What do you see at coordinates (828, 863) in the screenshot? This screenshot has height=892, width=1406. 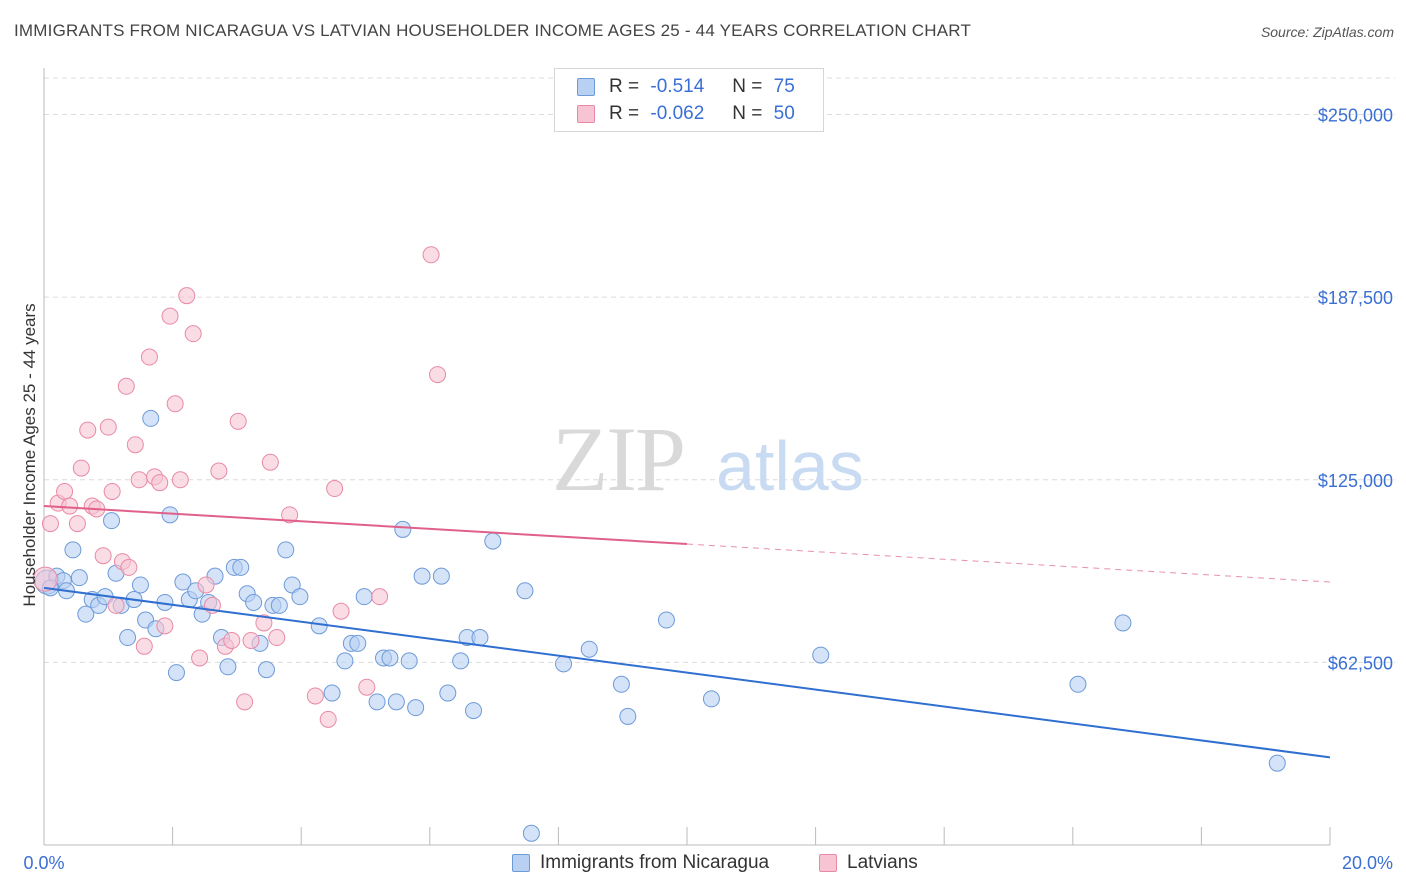 I see `bottom-legend-swatch-pink` at bounding box center [828, 863].